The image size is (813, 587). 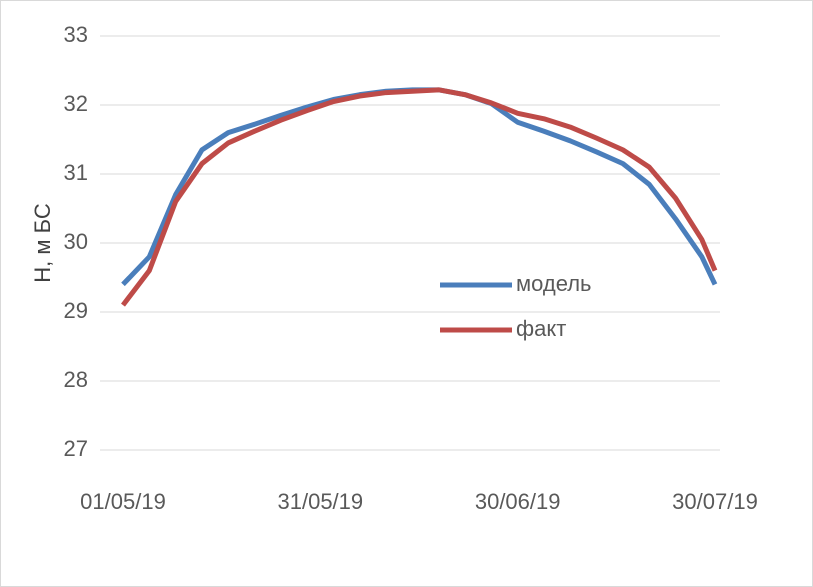 I want to click on y-tick-label: 27, so click(x=76, y=448).